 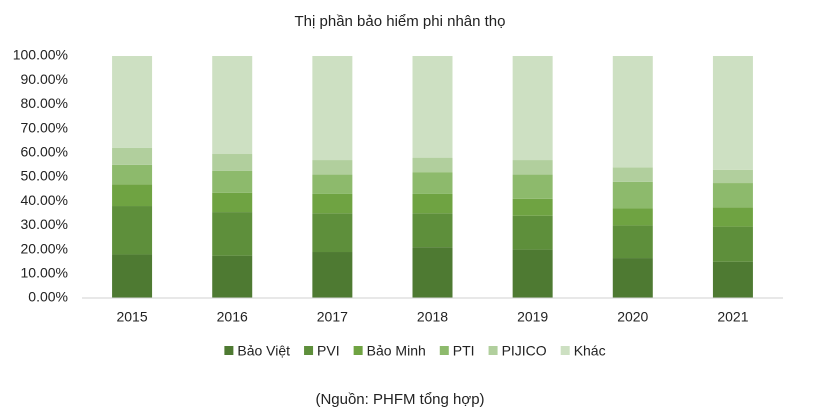 I want to click on legend-label: Bảo Minh, so click(x=396, y=351).